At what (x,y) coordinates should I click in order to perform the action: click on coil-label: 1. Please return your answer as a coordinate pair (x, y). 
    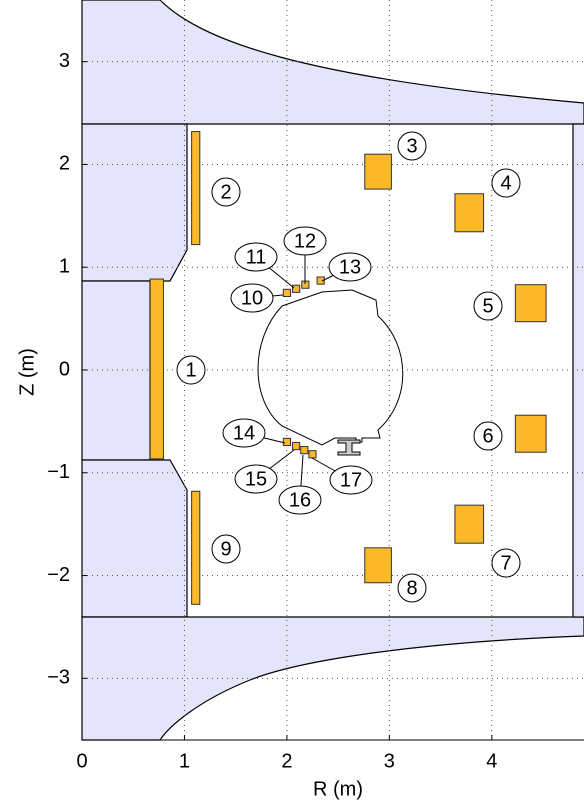
    Looking at the image, I should click on (190, 370).